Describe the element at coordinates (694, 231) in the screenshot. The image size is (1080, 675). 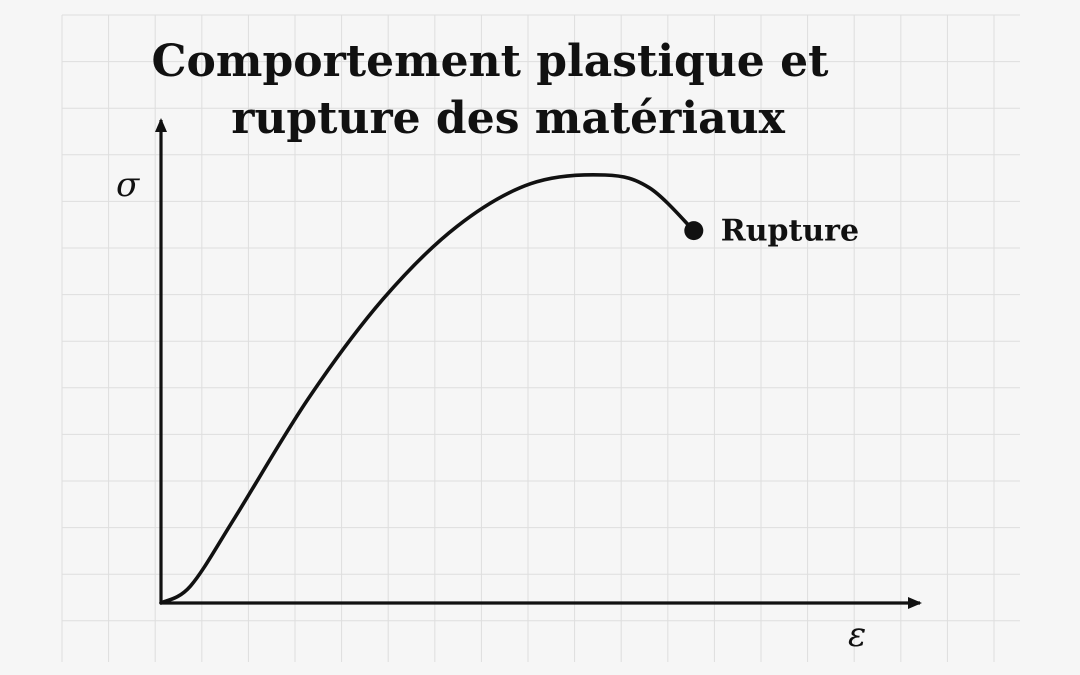
I see `rupture-point-marker` at that location.